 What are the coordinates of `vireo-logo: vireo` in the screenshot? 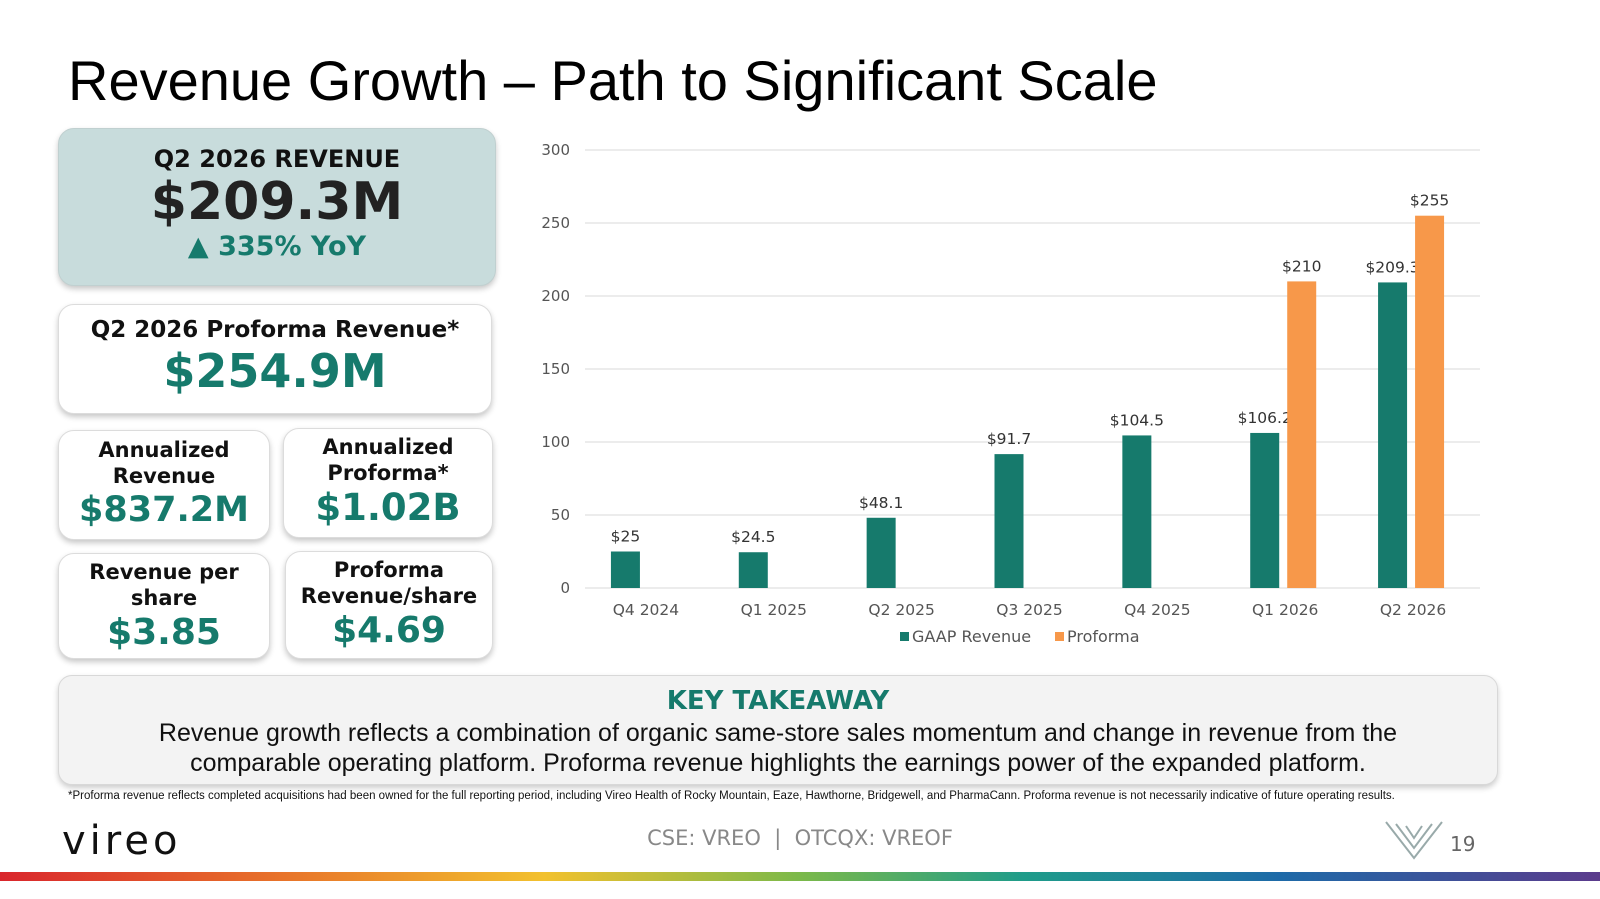 It's located at (122, 841).